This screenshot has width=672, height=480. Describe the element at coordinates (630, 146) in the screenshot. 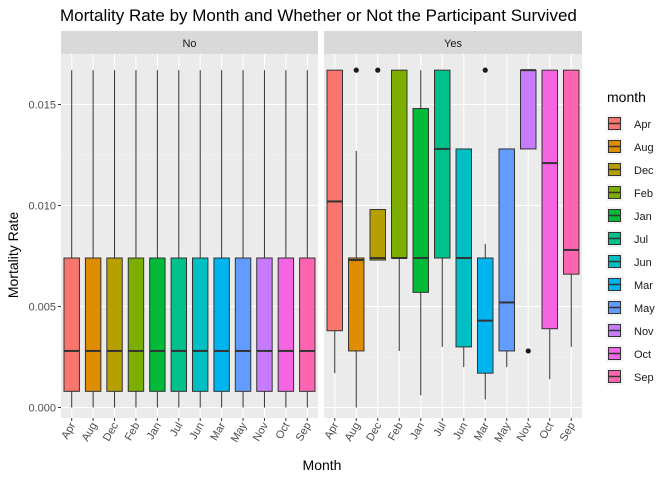

I see `legend-item-aug: Aug` at that location.